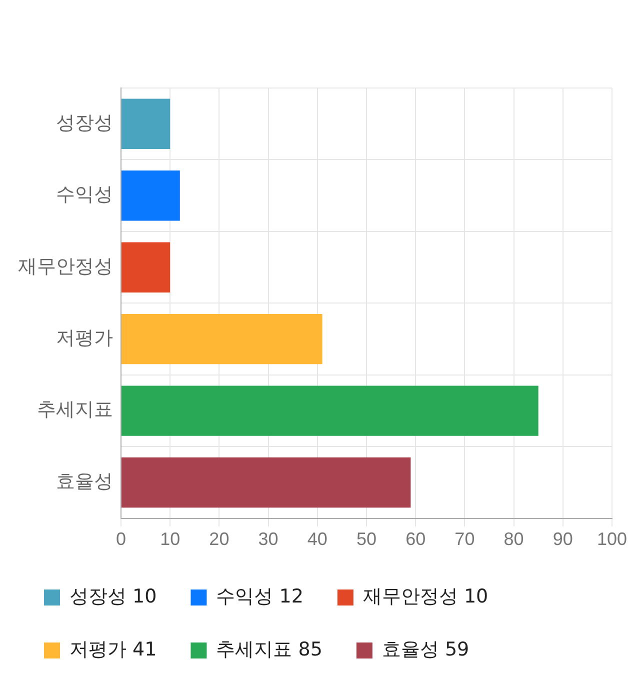  Describe the element at coordinates (219, 539) in the screenshot. I see `x-tick-label: 20` at that location.